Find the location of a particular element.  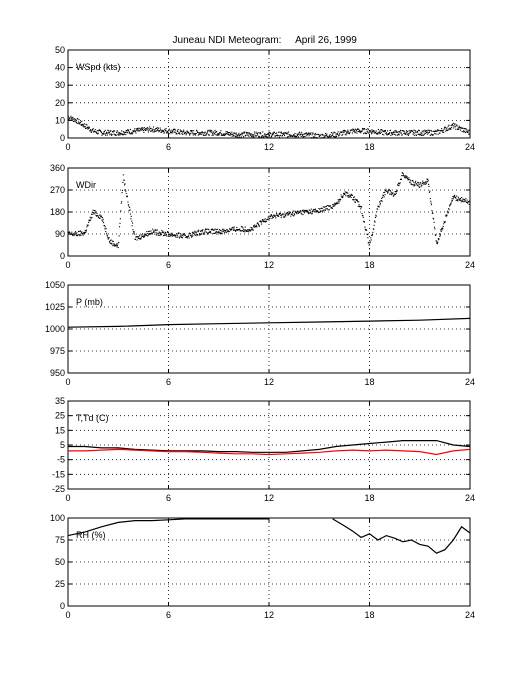

x-tick-label: 0 is located at coordinates (67, 382).